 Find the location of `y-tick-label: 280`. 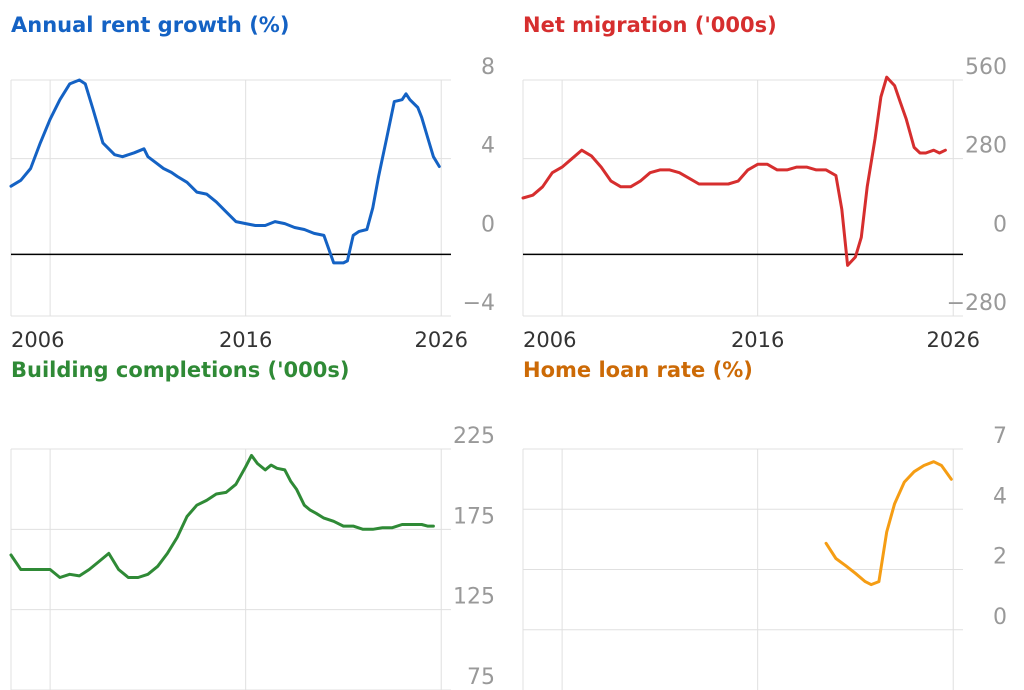

y-tick-label: 280 is located at coordinates (986, 146).